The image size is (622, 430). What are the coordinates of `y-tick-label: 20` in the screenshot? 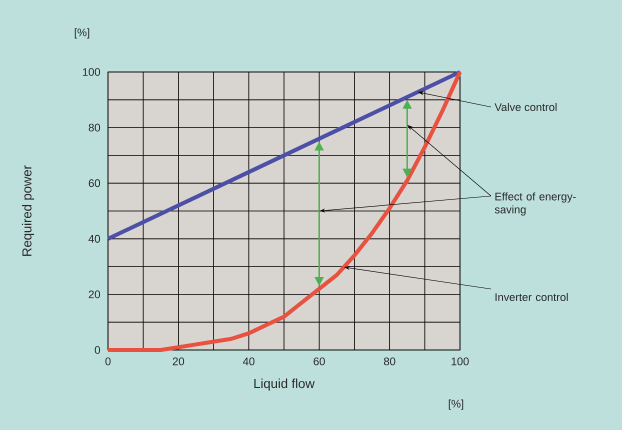 It's located at (94, 294).